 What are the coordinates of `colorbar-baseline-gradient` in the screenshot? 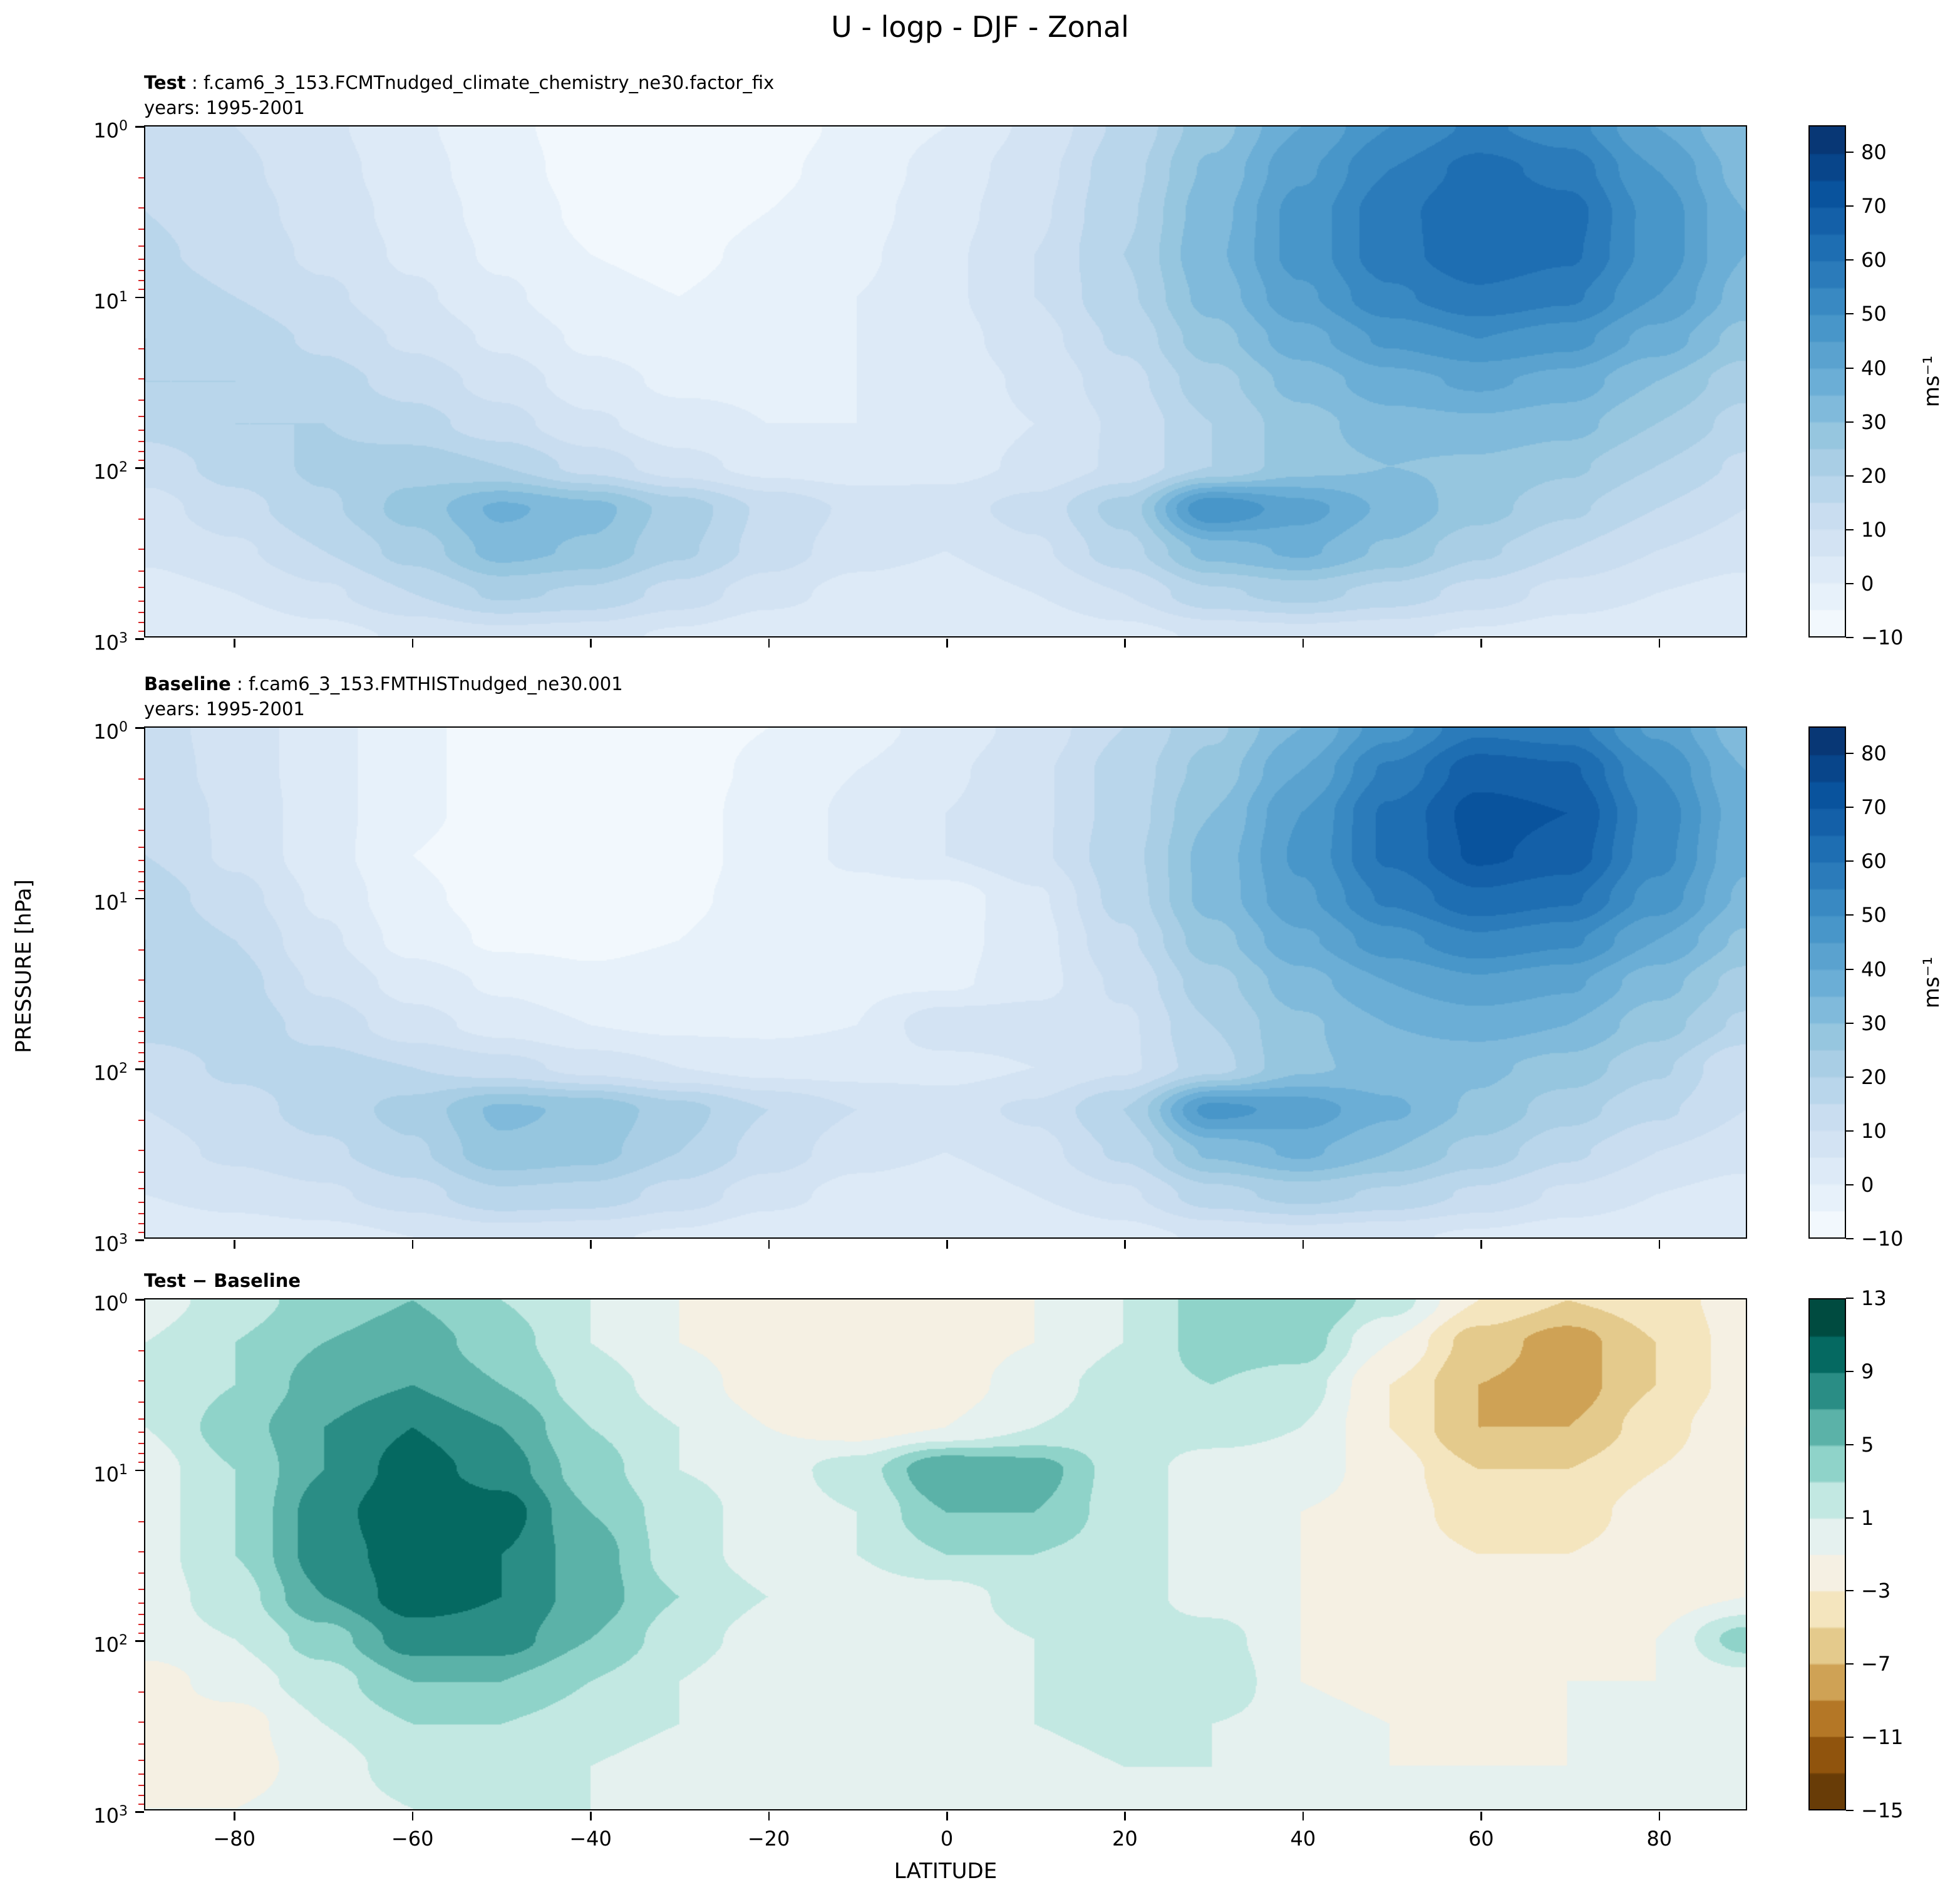 It's located at (1827, 982).